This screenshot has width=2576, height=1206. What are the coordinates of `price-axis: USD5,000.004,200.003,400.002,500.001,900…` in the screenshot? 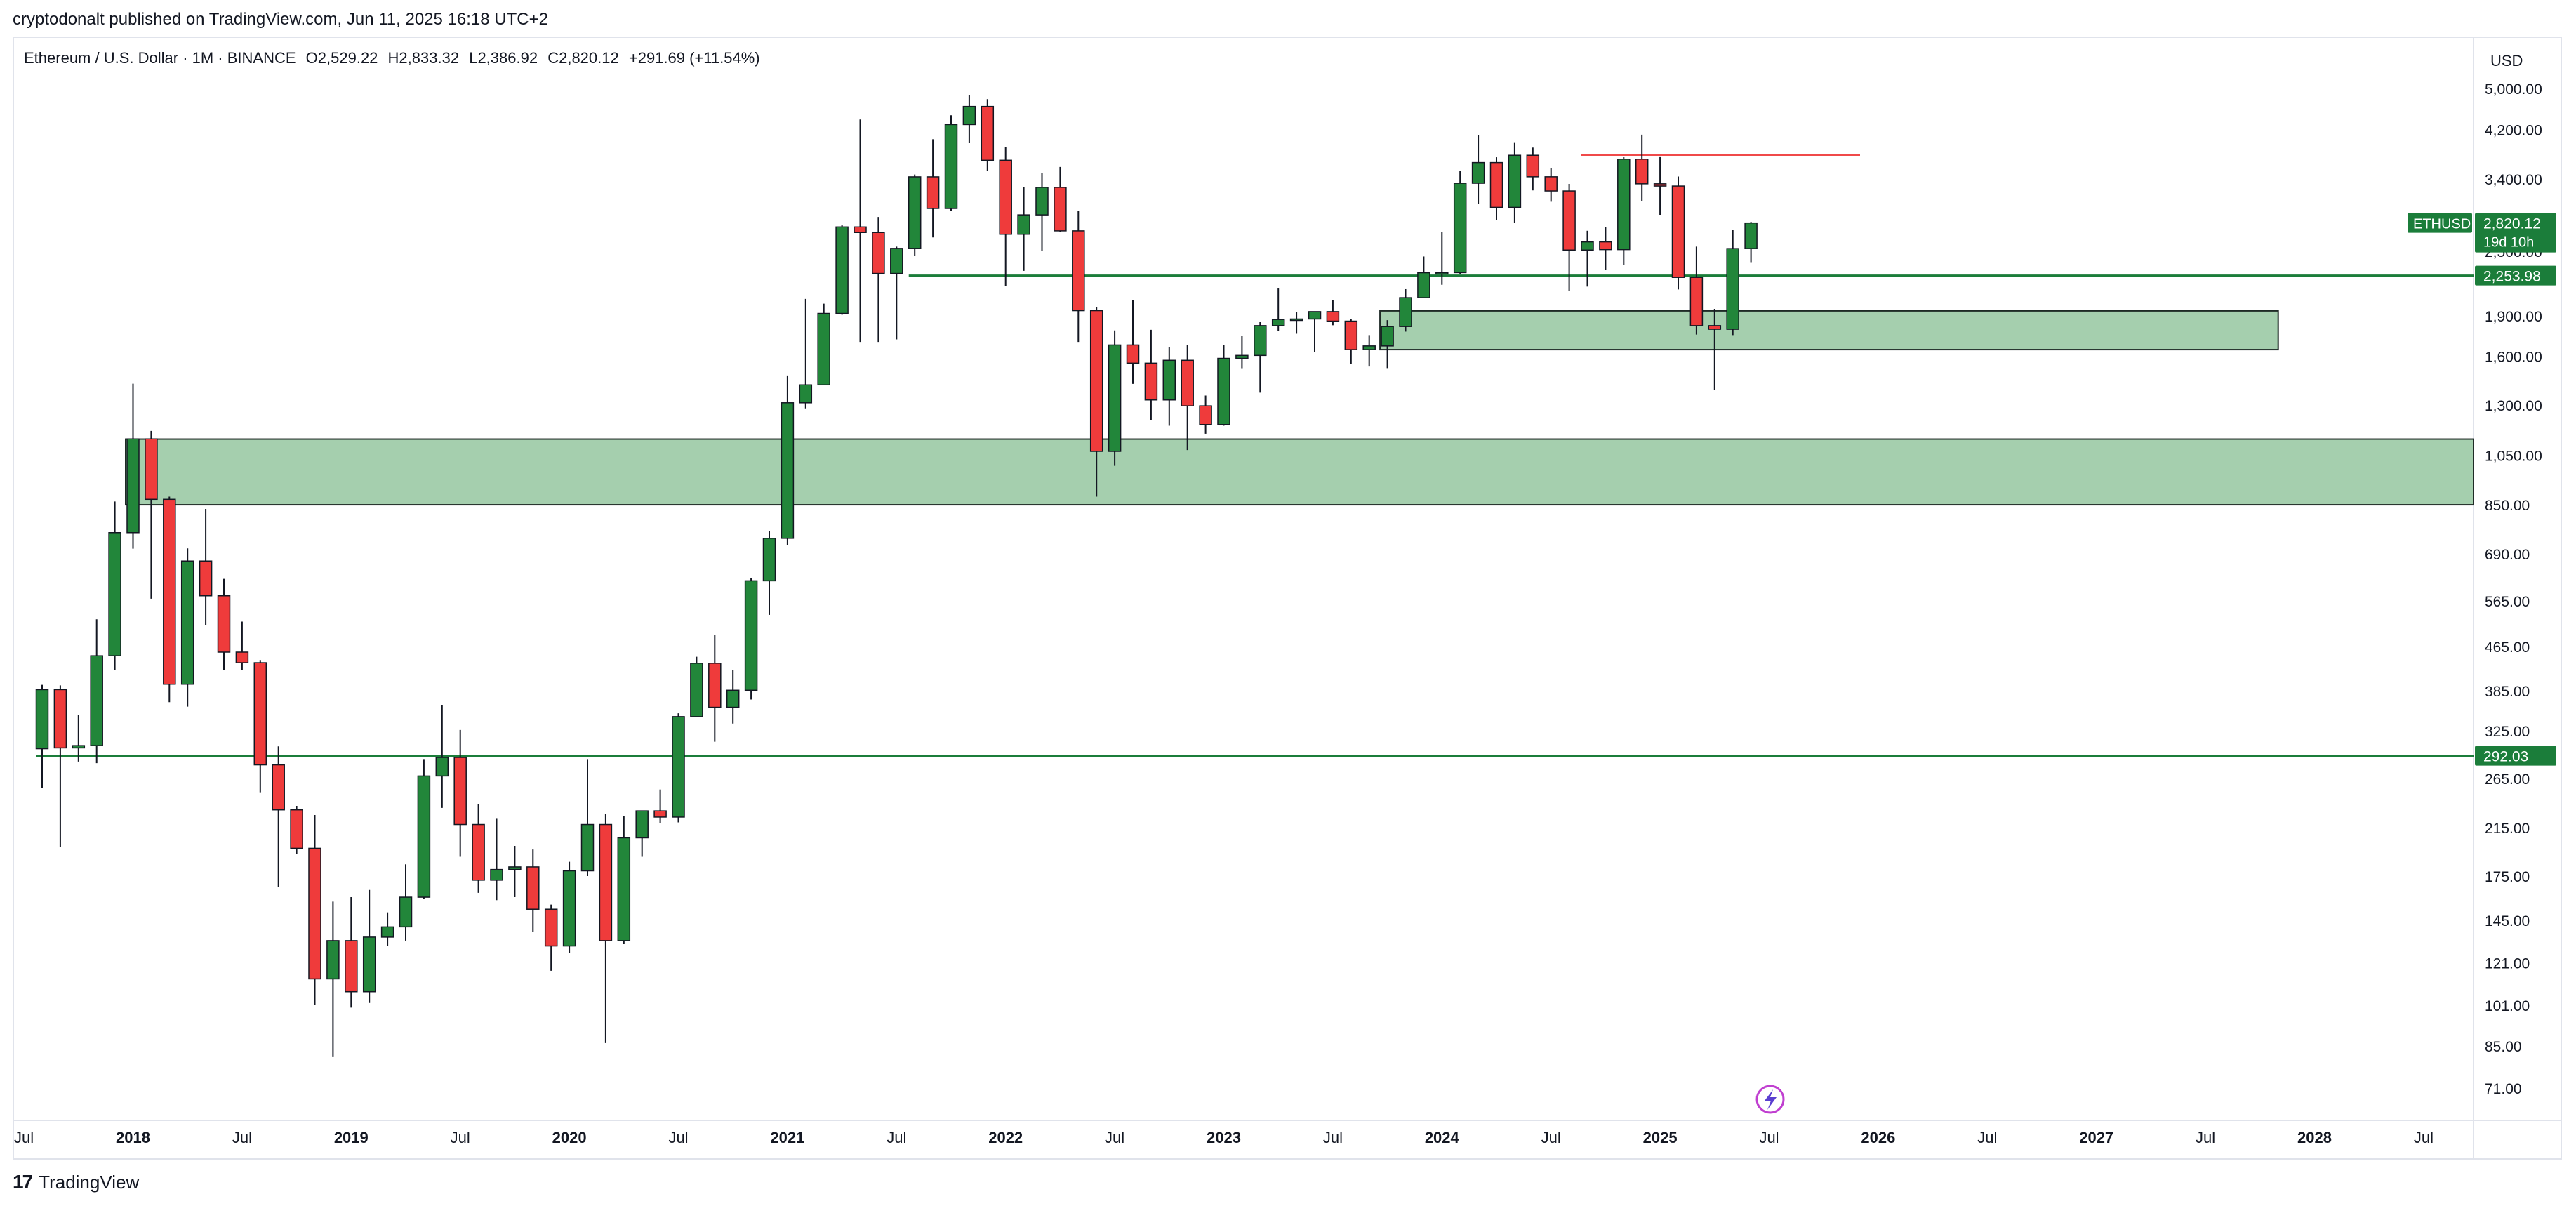 It's located at (2513, 574).